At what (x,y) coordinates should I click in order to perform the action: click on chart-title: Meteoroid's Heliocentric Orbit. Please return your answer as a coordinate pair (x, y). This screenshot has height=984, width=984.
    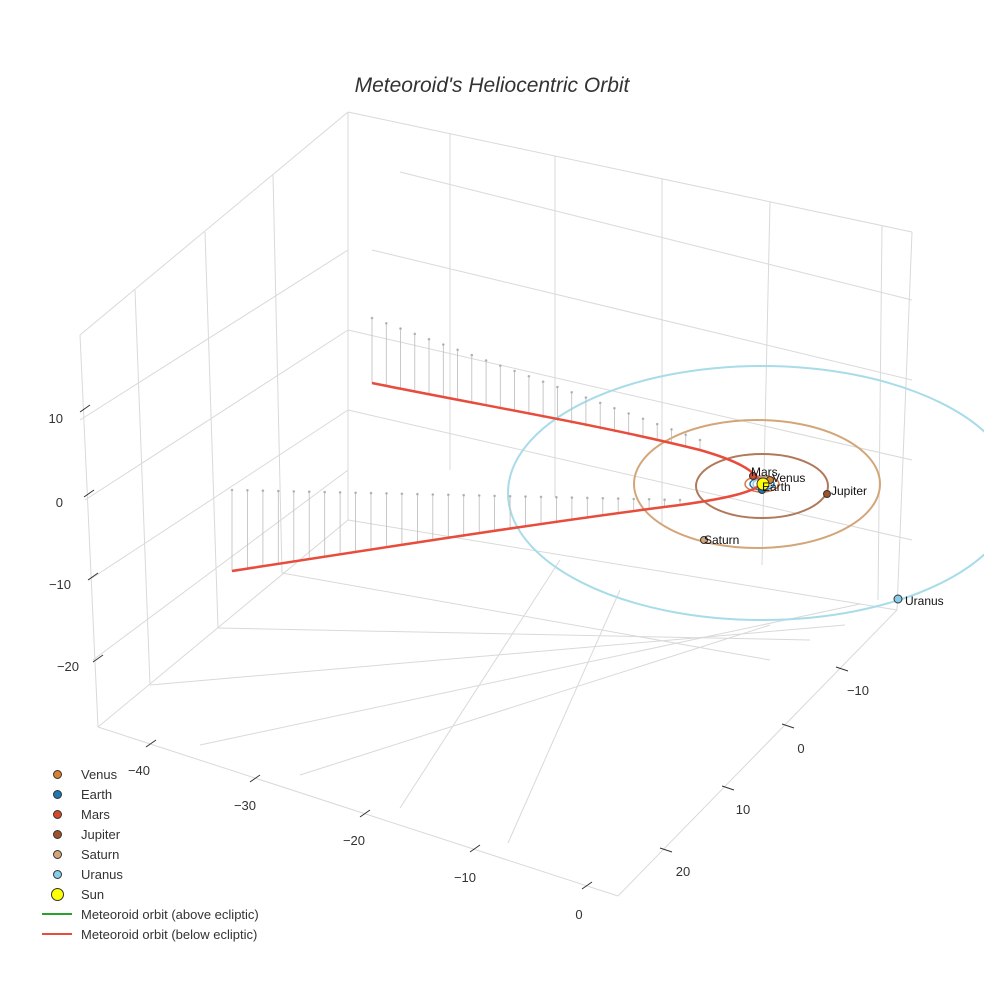
    Looking at the image, I should click on (492, 85).